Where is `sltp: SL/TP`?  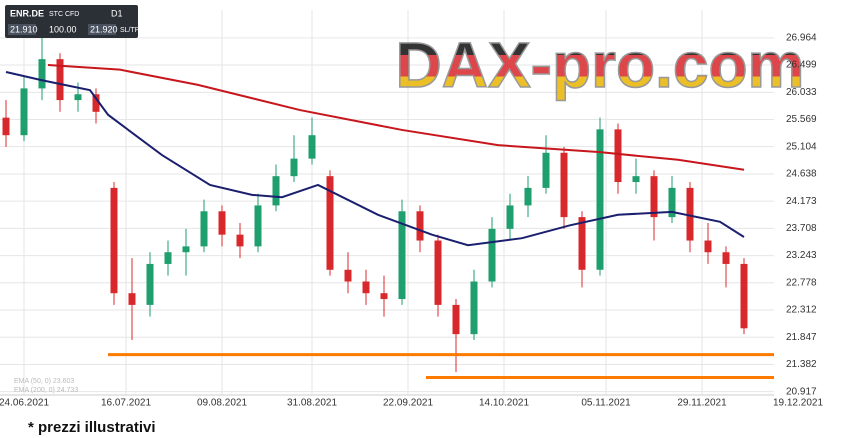
sltp: SL/TP is located at coordinates (130, 30).